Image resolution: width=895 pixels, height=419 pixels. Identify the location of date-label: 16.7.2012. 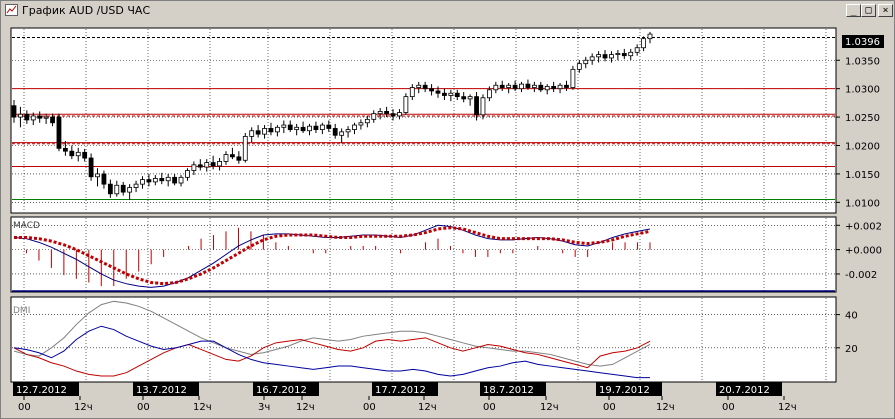
(286, 389).